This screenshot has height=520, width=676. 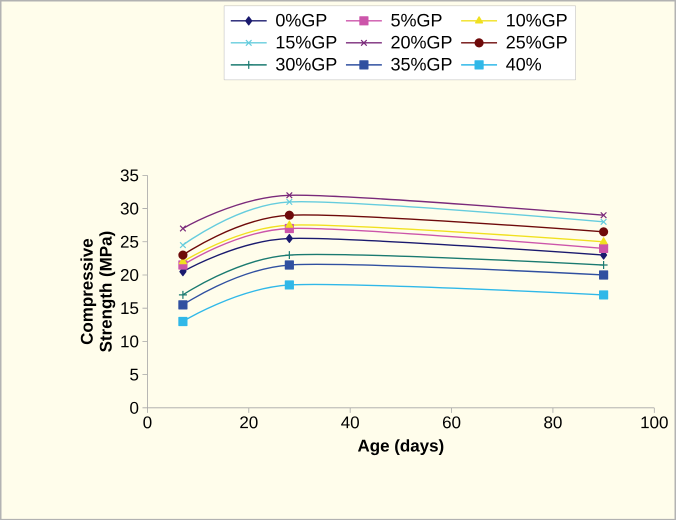 I want to click on legend-label: 15%GP, so click(x=306, y=42).